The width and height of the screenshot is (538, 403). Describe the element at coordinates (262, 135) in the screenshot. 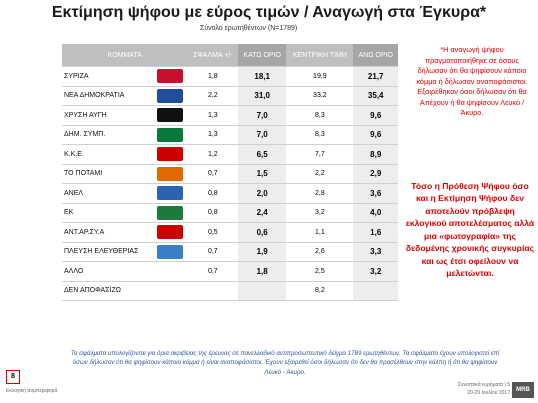

I see `cell: 7,0` at that location.